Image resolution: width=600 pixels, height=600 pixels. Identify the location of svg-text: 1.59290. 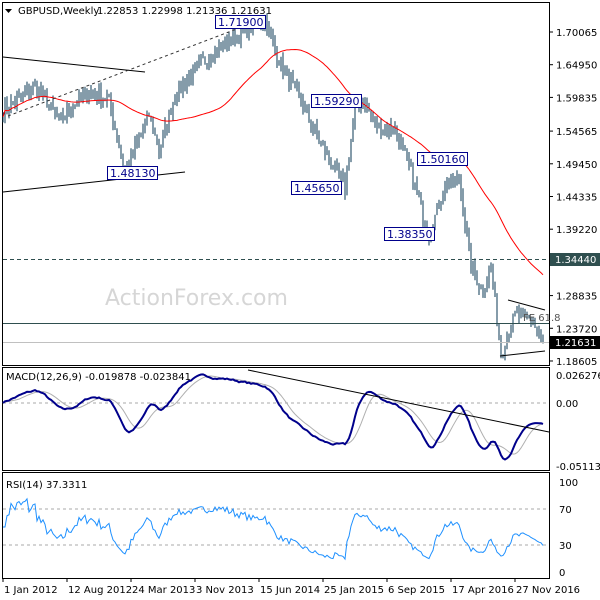
(337, 101).